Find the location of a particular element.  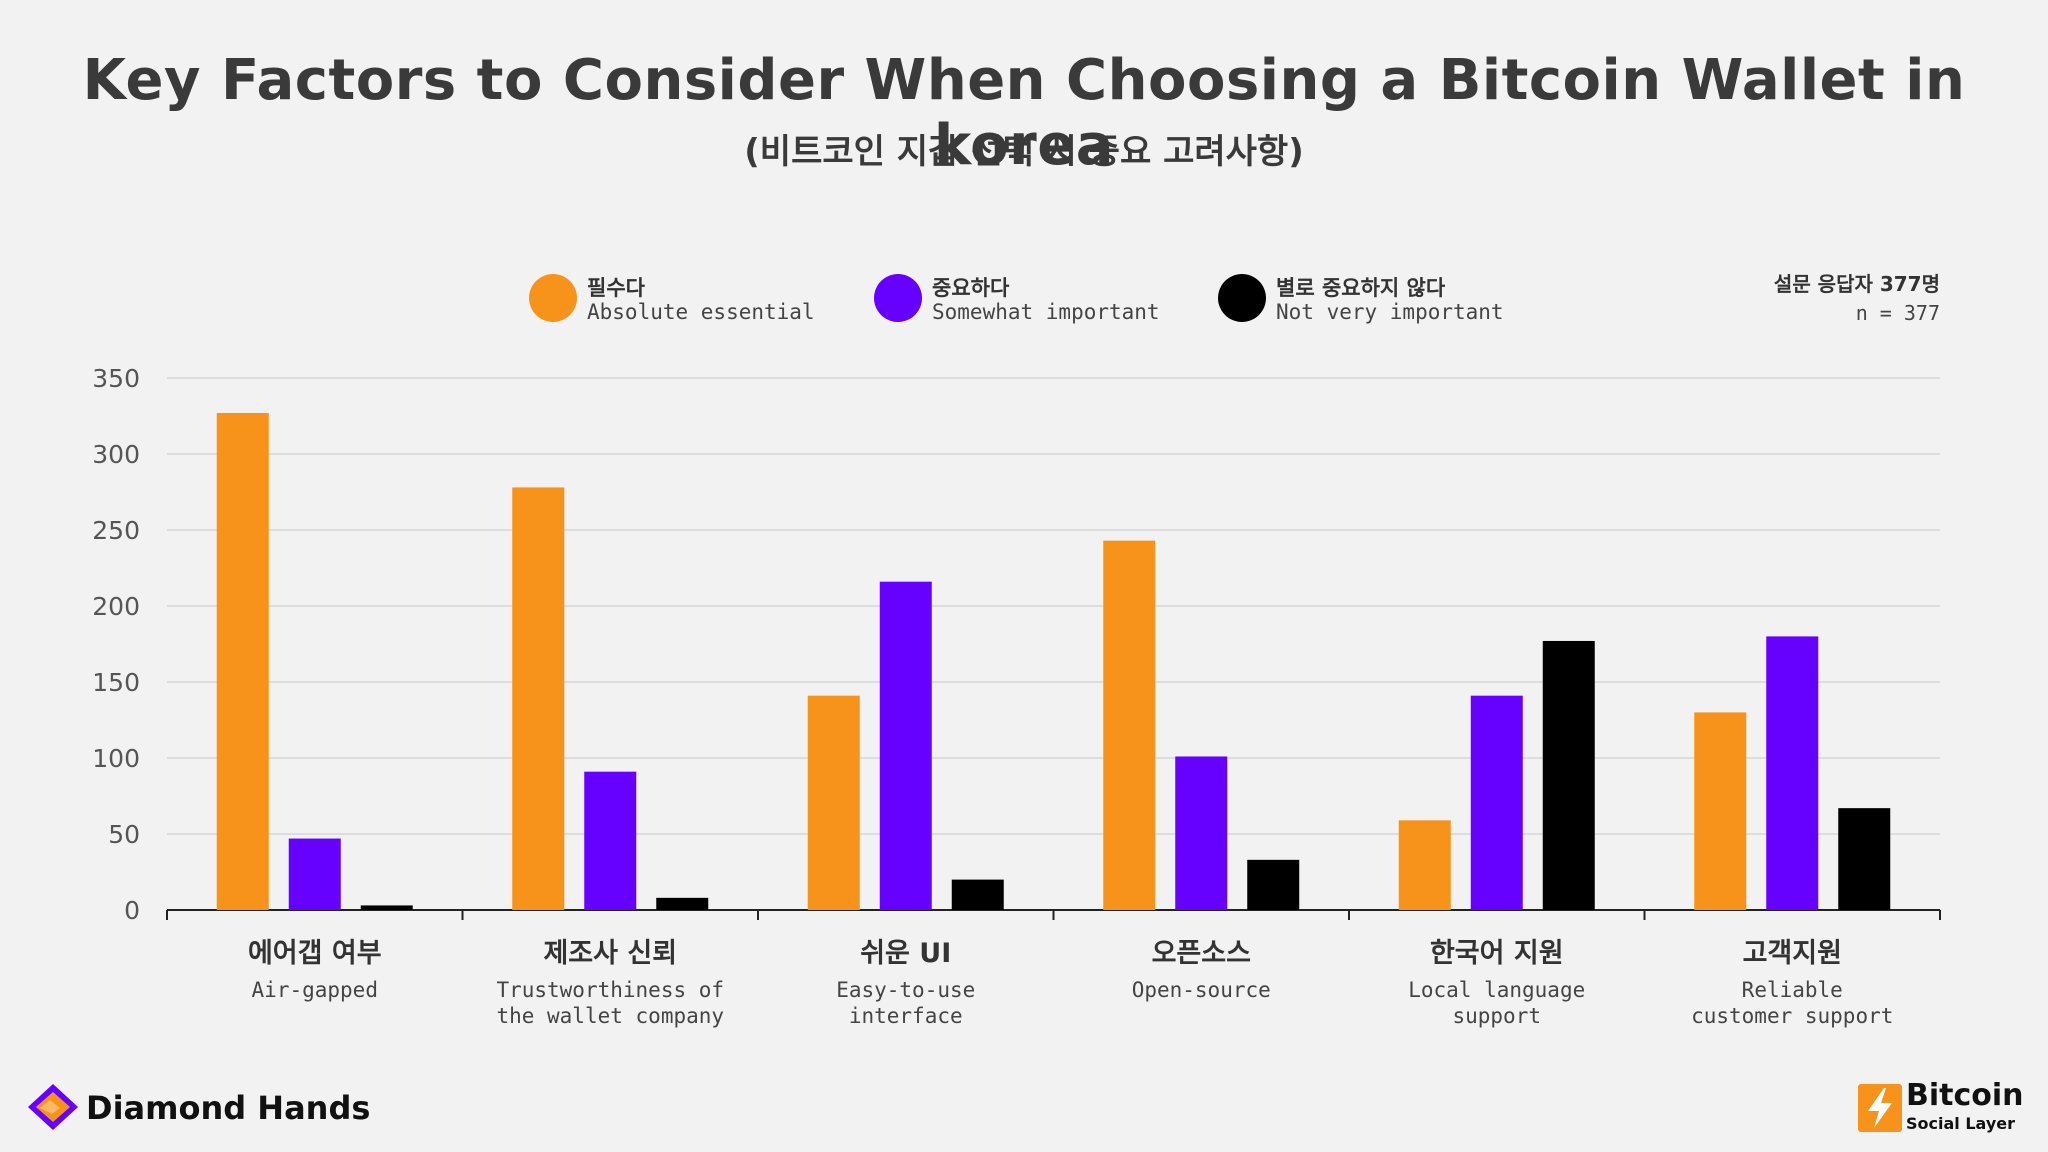

bitcoin-social-layer-logo: Bitcoin Social Layer is located at coordinates (1943, 1107).